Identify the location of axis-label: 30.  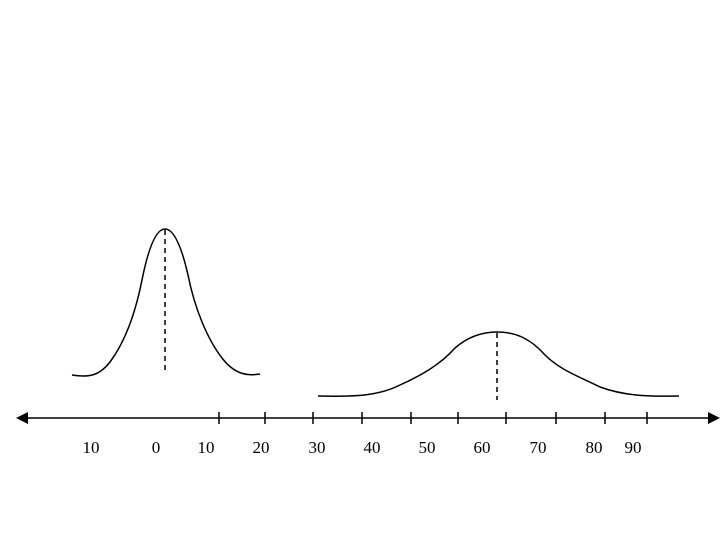
(317, 447).